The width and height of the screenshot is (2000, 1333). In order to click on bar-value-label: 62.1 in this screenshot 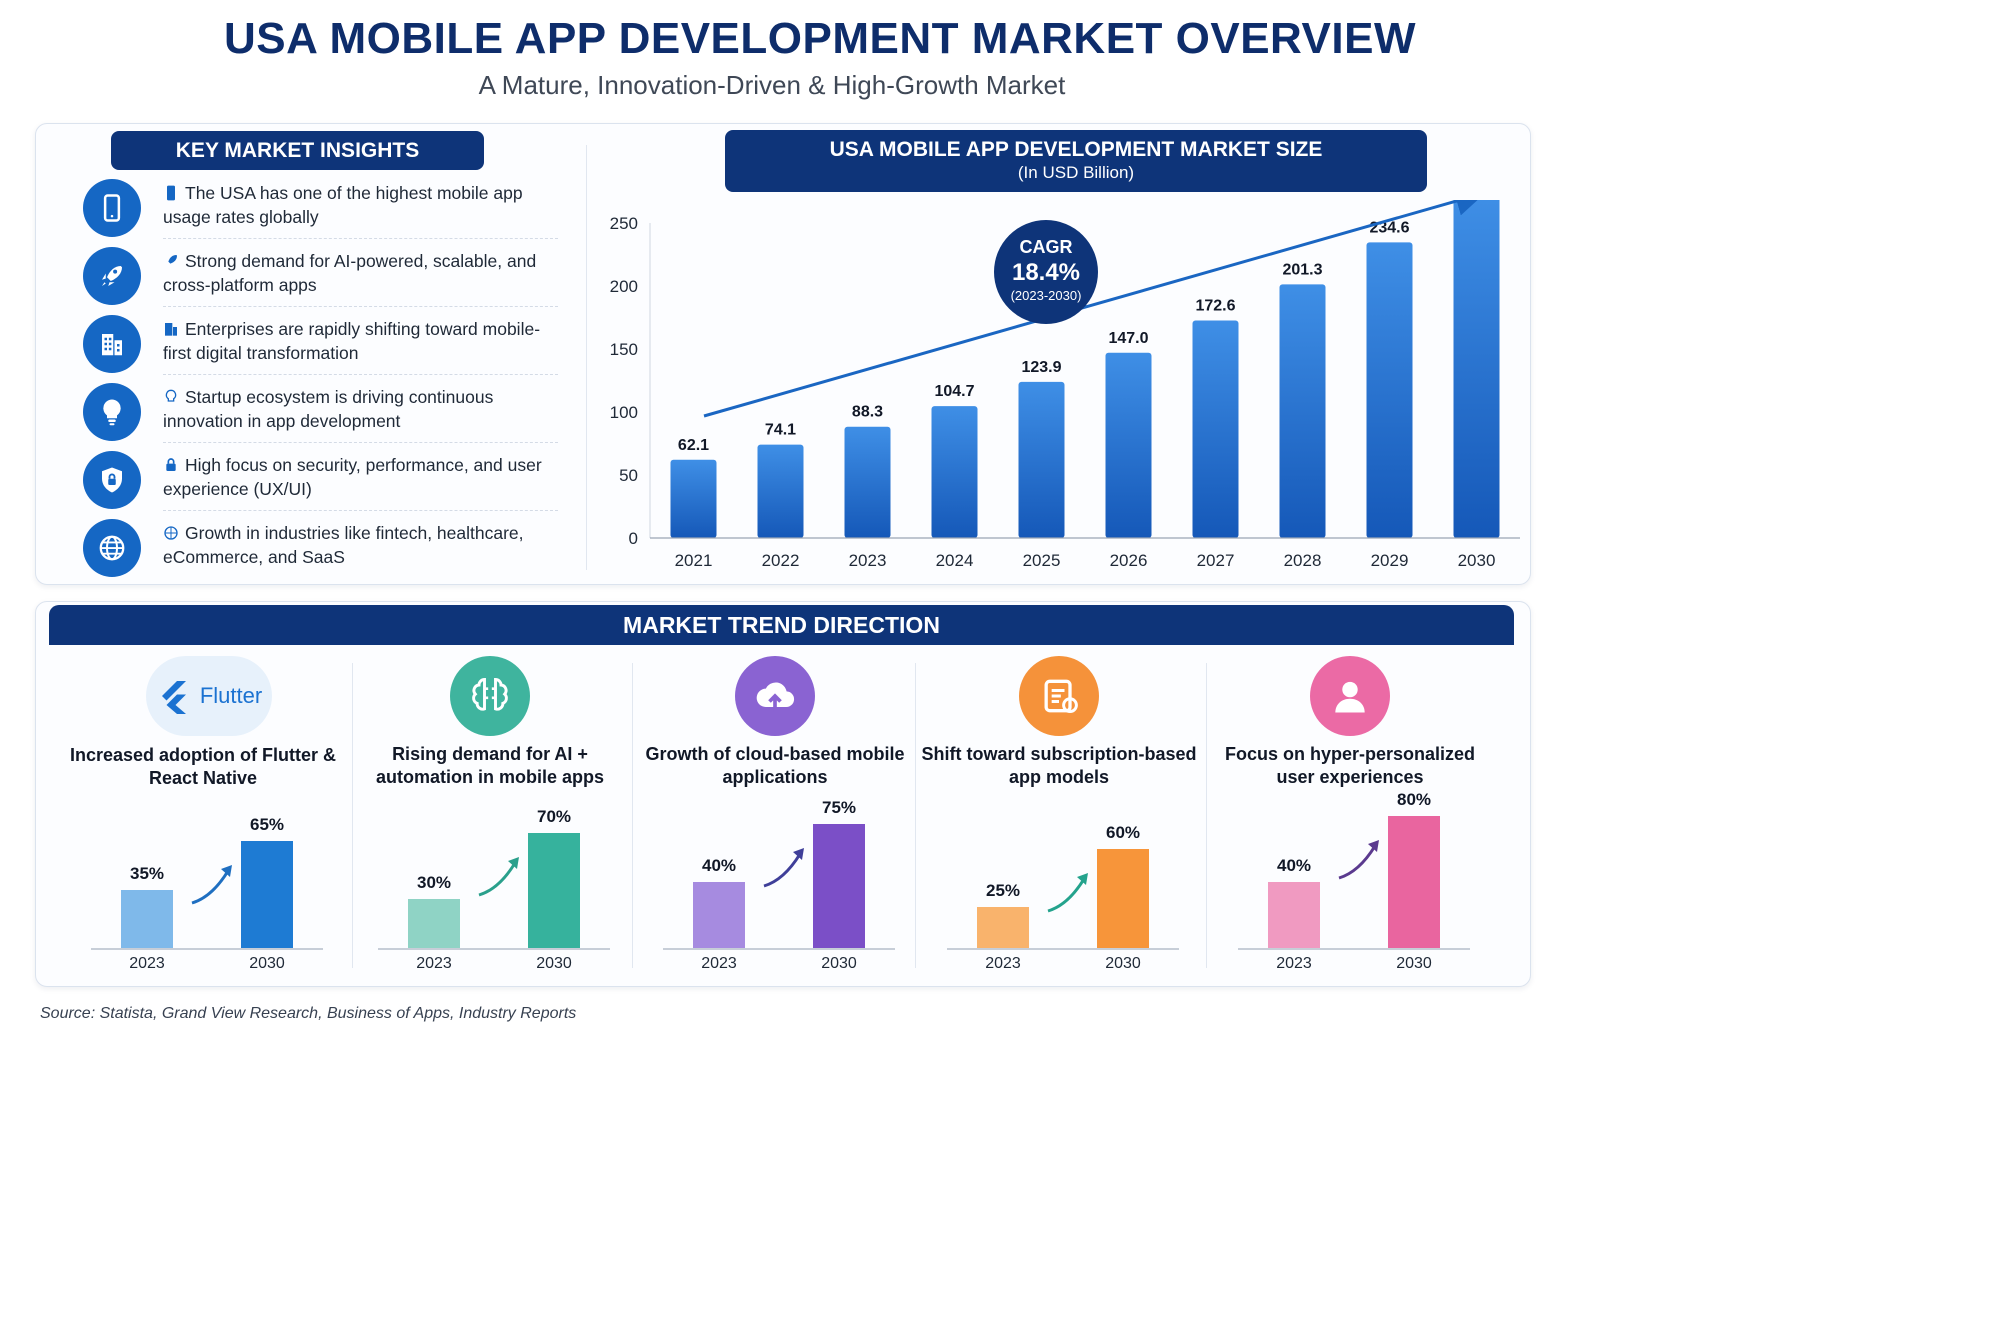, I will do `click(693, 445)`.